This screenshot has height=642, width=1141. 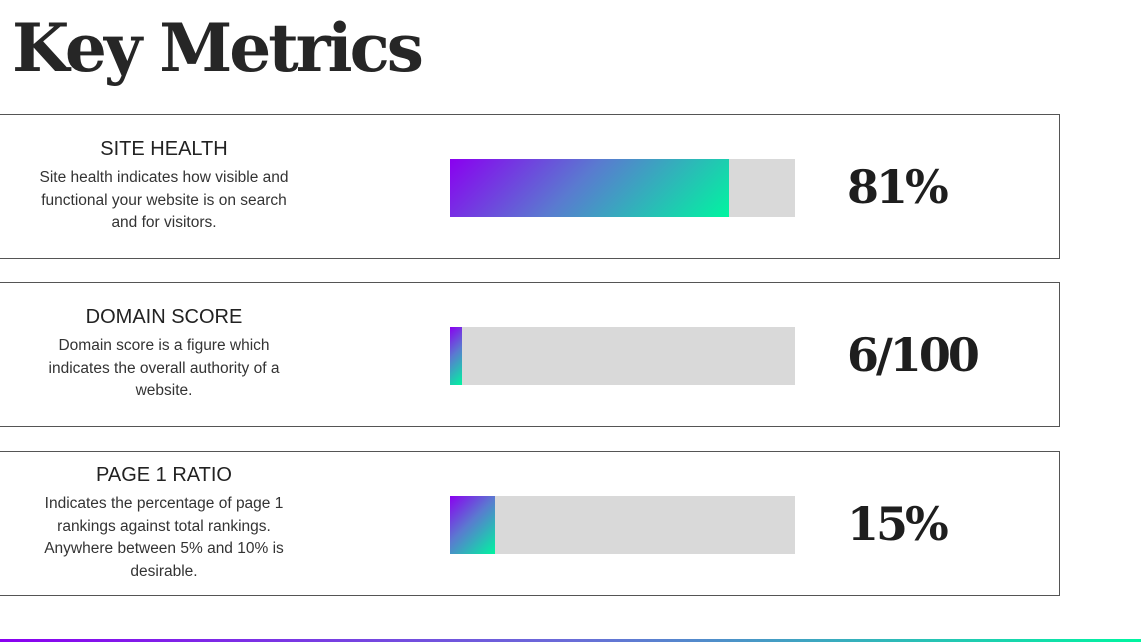 I want to click on page-title: Key Metrics, so click(x=218, y=48).